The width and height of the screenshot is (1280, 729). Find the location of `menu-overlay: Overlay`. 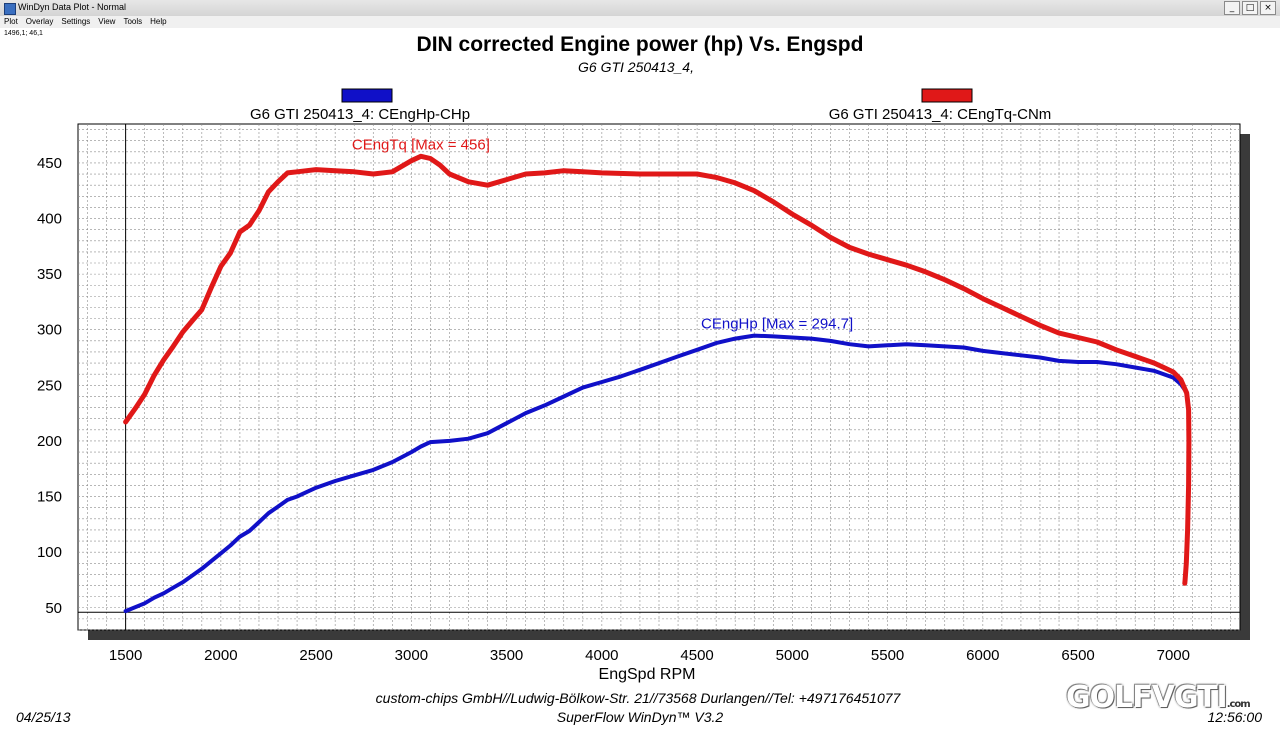

menu-overlay: Overlay is located at coordinates (39, 21).